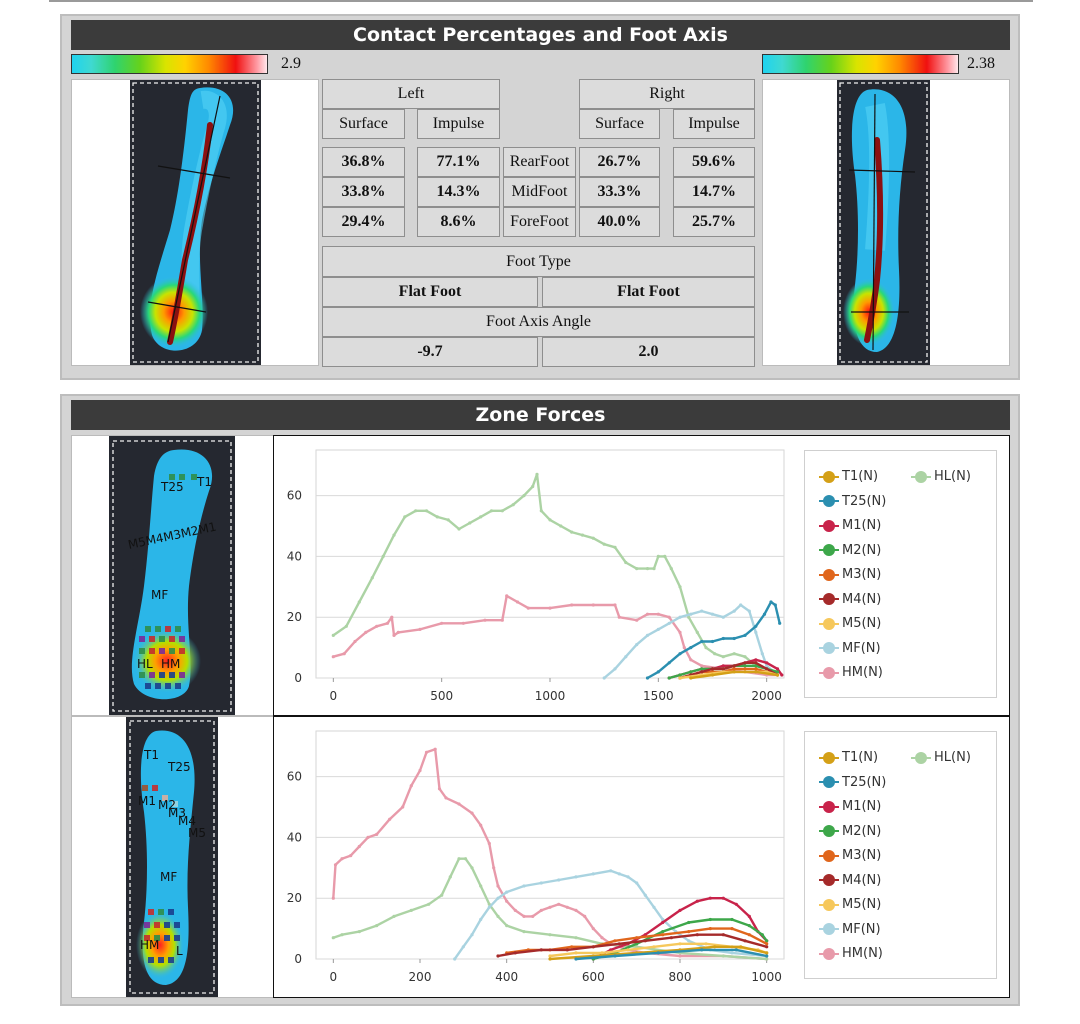 The image size is (1080, 1024). Describe the element at coordinates (766, 696) in the screenshot. I see `x-tick-label: 2000` at that location.